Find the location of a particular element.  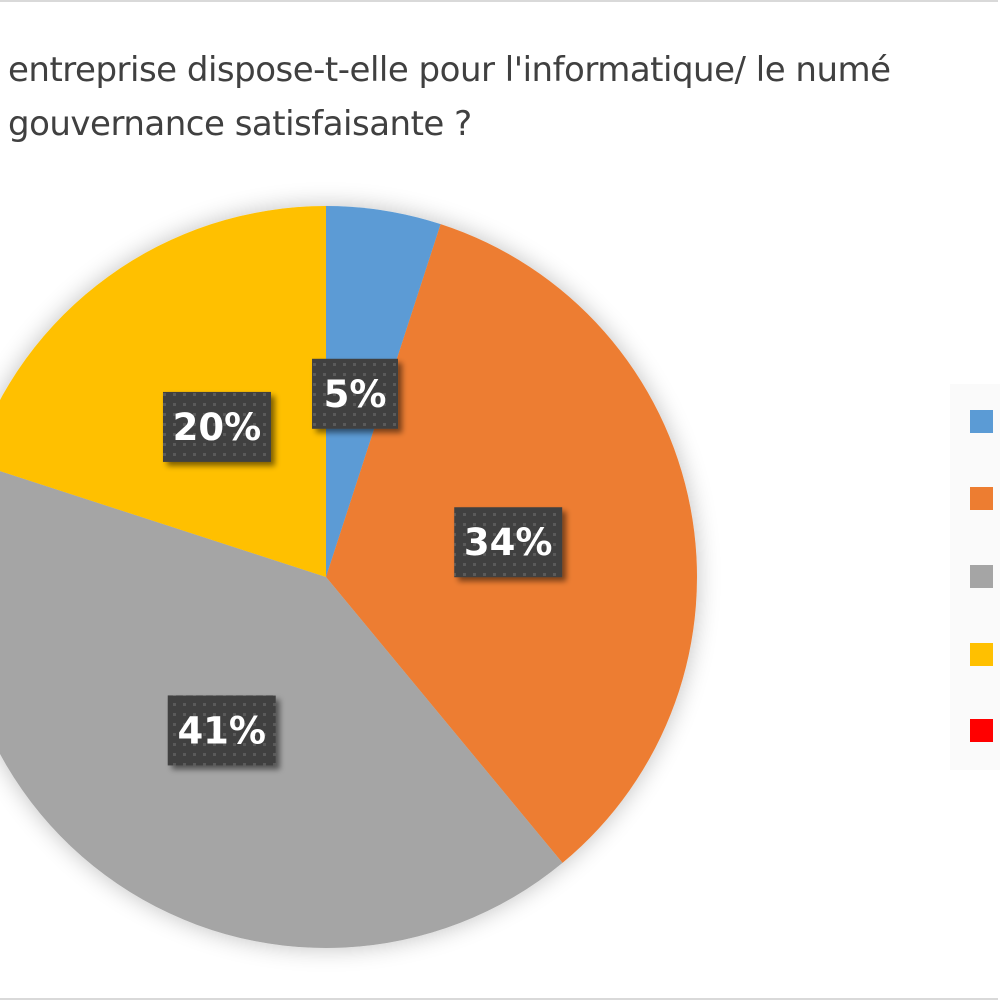

data-label-text: 34% is located at coordinates (508, 542).